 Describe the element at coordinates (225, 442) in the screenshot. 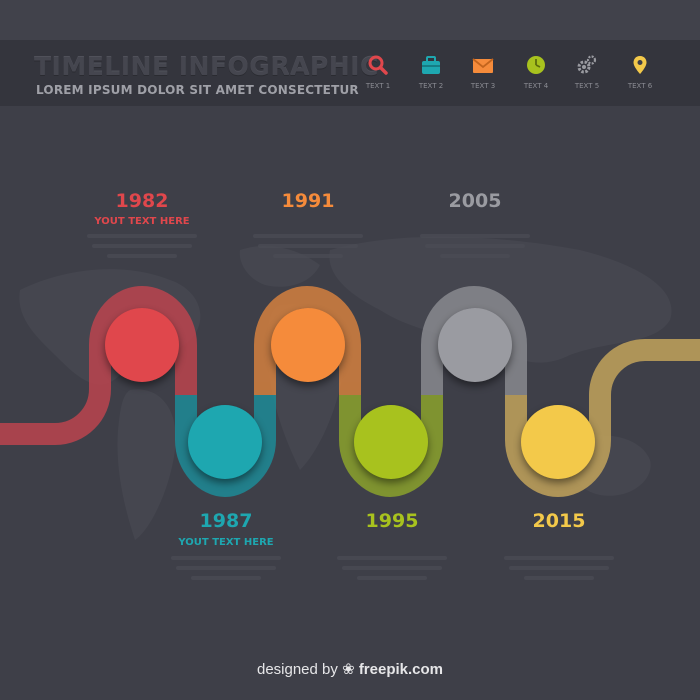

I see `milestone-circle-1987` at that location.